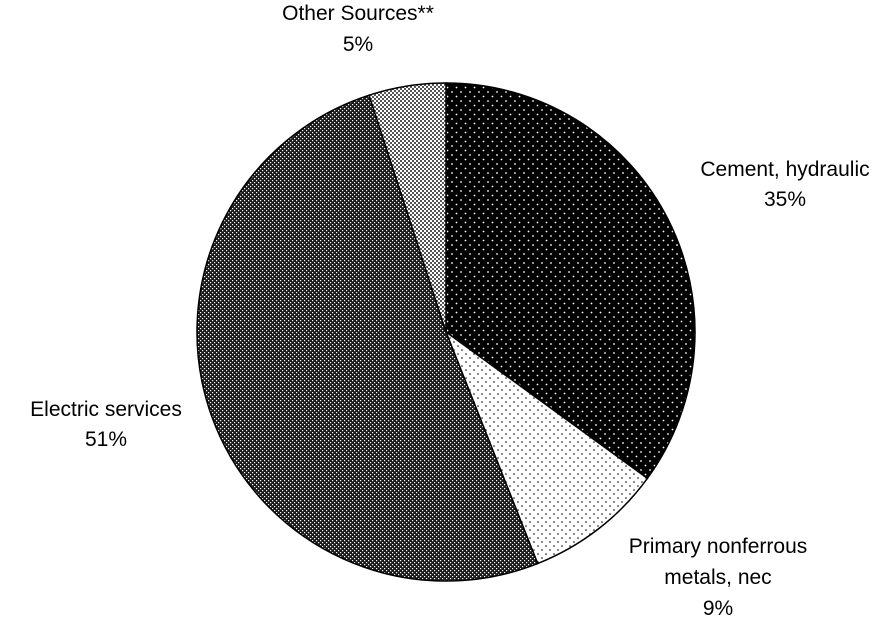 Image resolution: width=896 pixels, height=631 pixels. I want to click on pie-value-label: 5%, so click(358, 44).